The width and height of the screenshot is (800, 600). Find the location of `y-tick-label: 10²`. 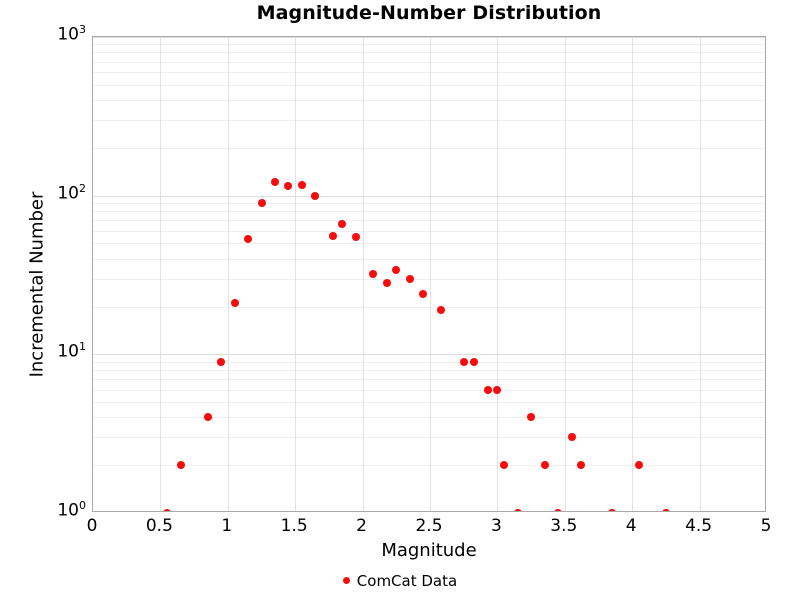

y-tick-label: 10² is located at coordinates (71, 192).